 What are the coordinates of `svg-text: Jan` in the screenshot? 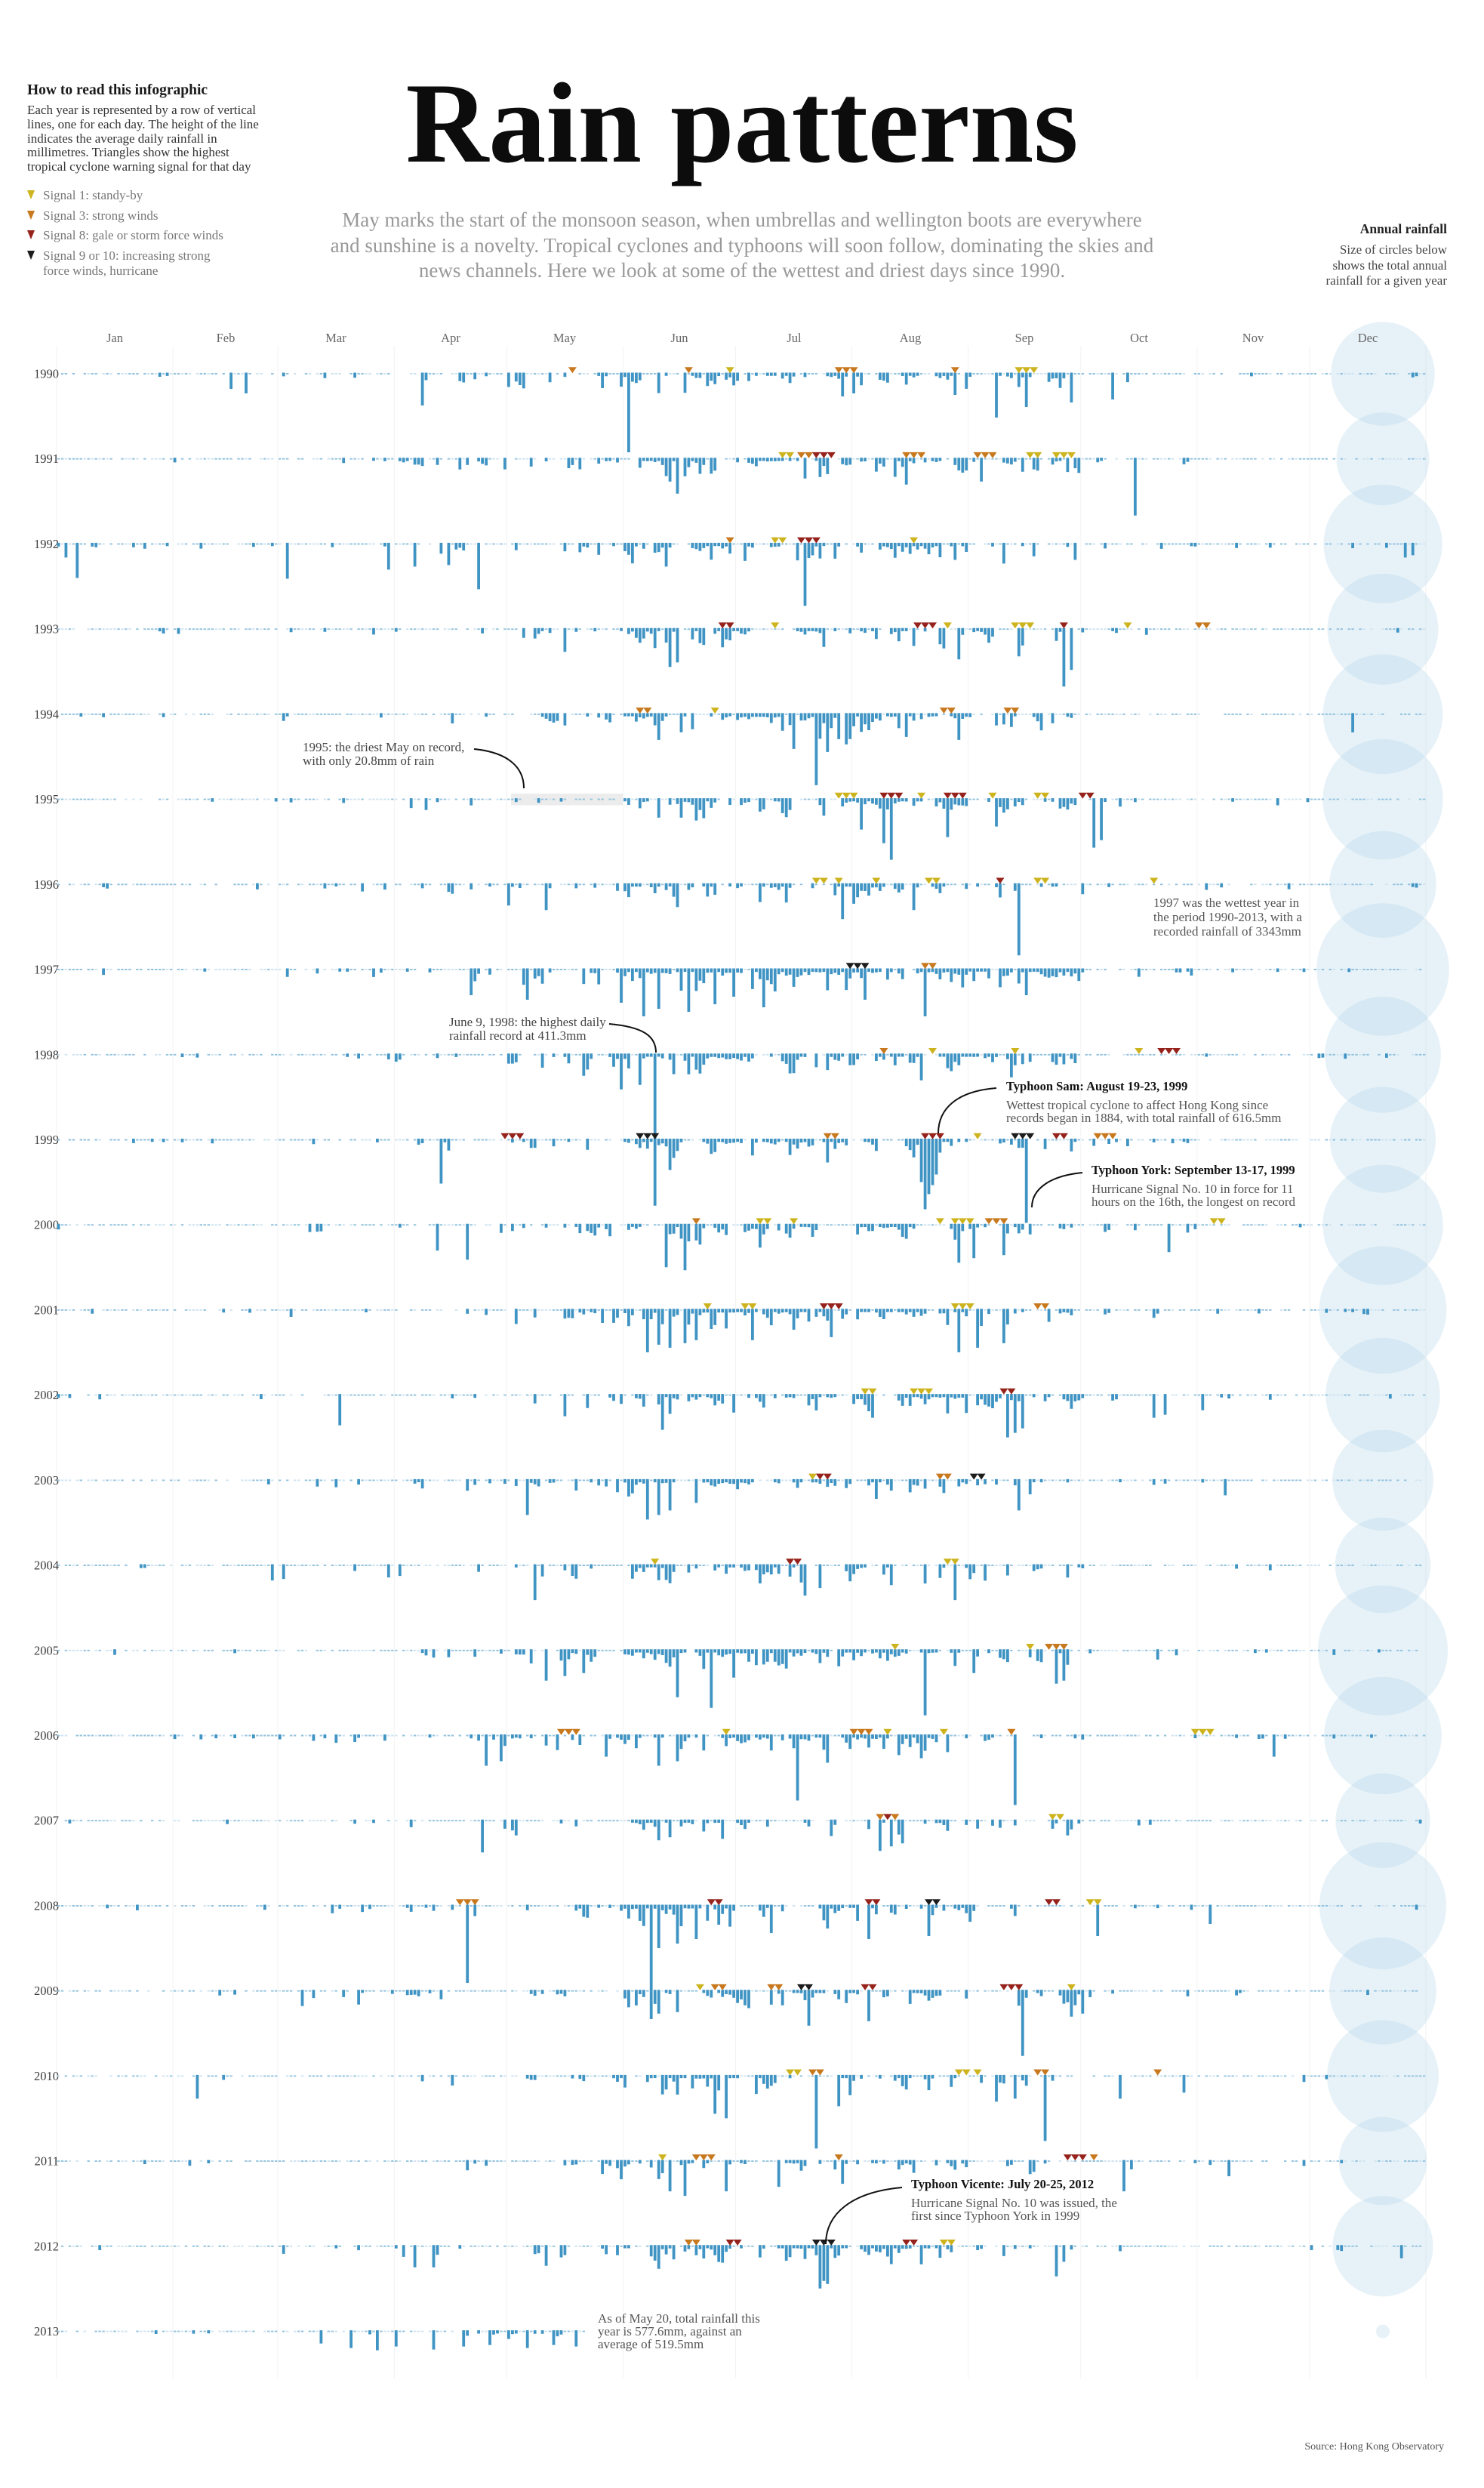 It's located at (114, 338).